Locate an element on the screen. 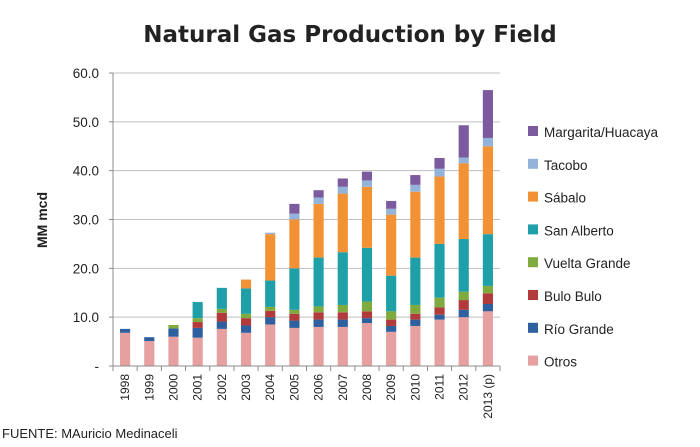  bar-segment-bulo-bulo-2013p is located at coordinates (487, 298).